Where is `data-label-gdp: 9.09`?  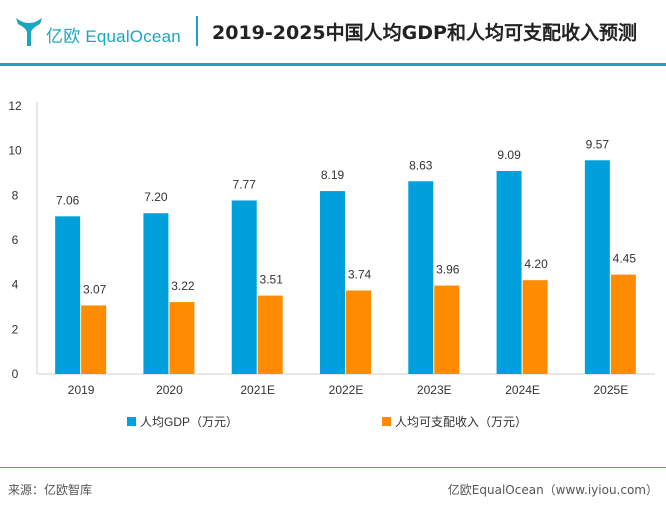
data-label-gdp: 9.09 is located at coordinates (509, 155).